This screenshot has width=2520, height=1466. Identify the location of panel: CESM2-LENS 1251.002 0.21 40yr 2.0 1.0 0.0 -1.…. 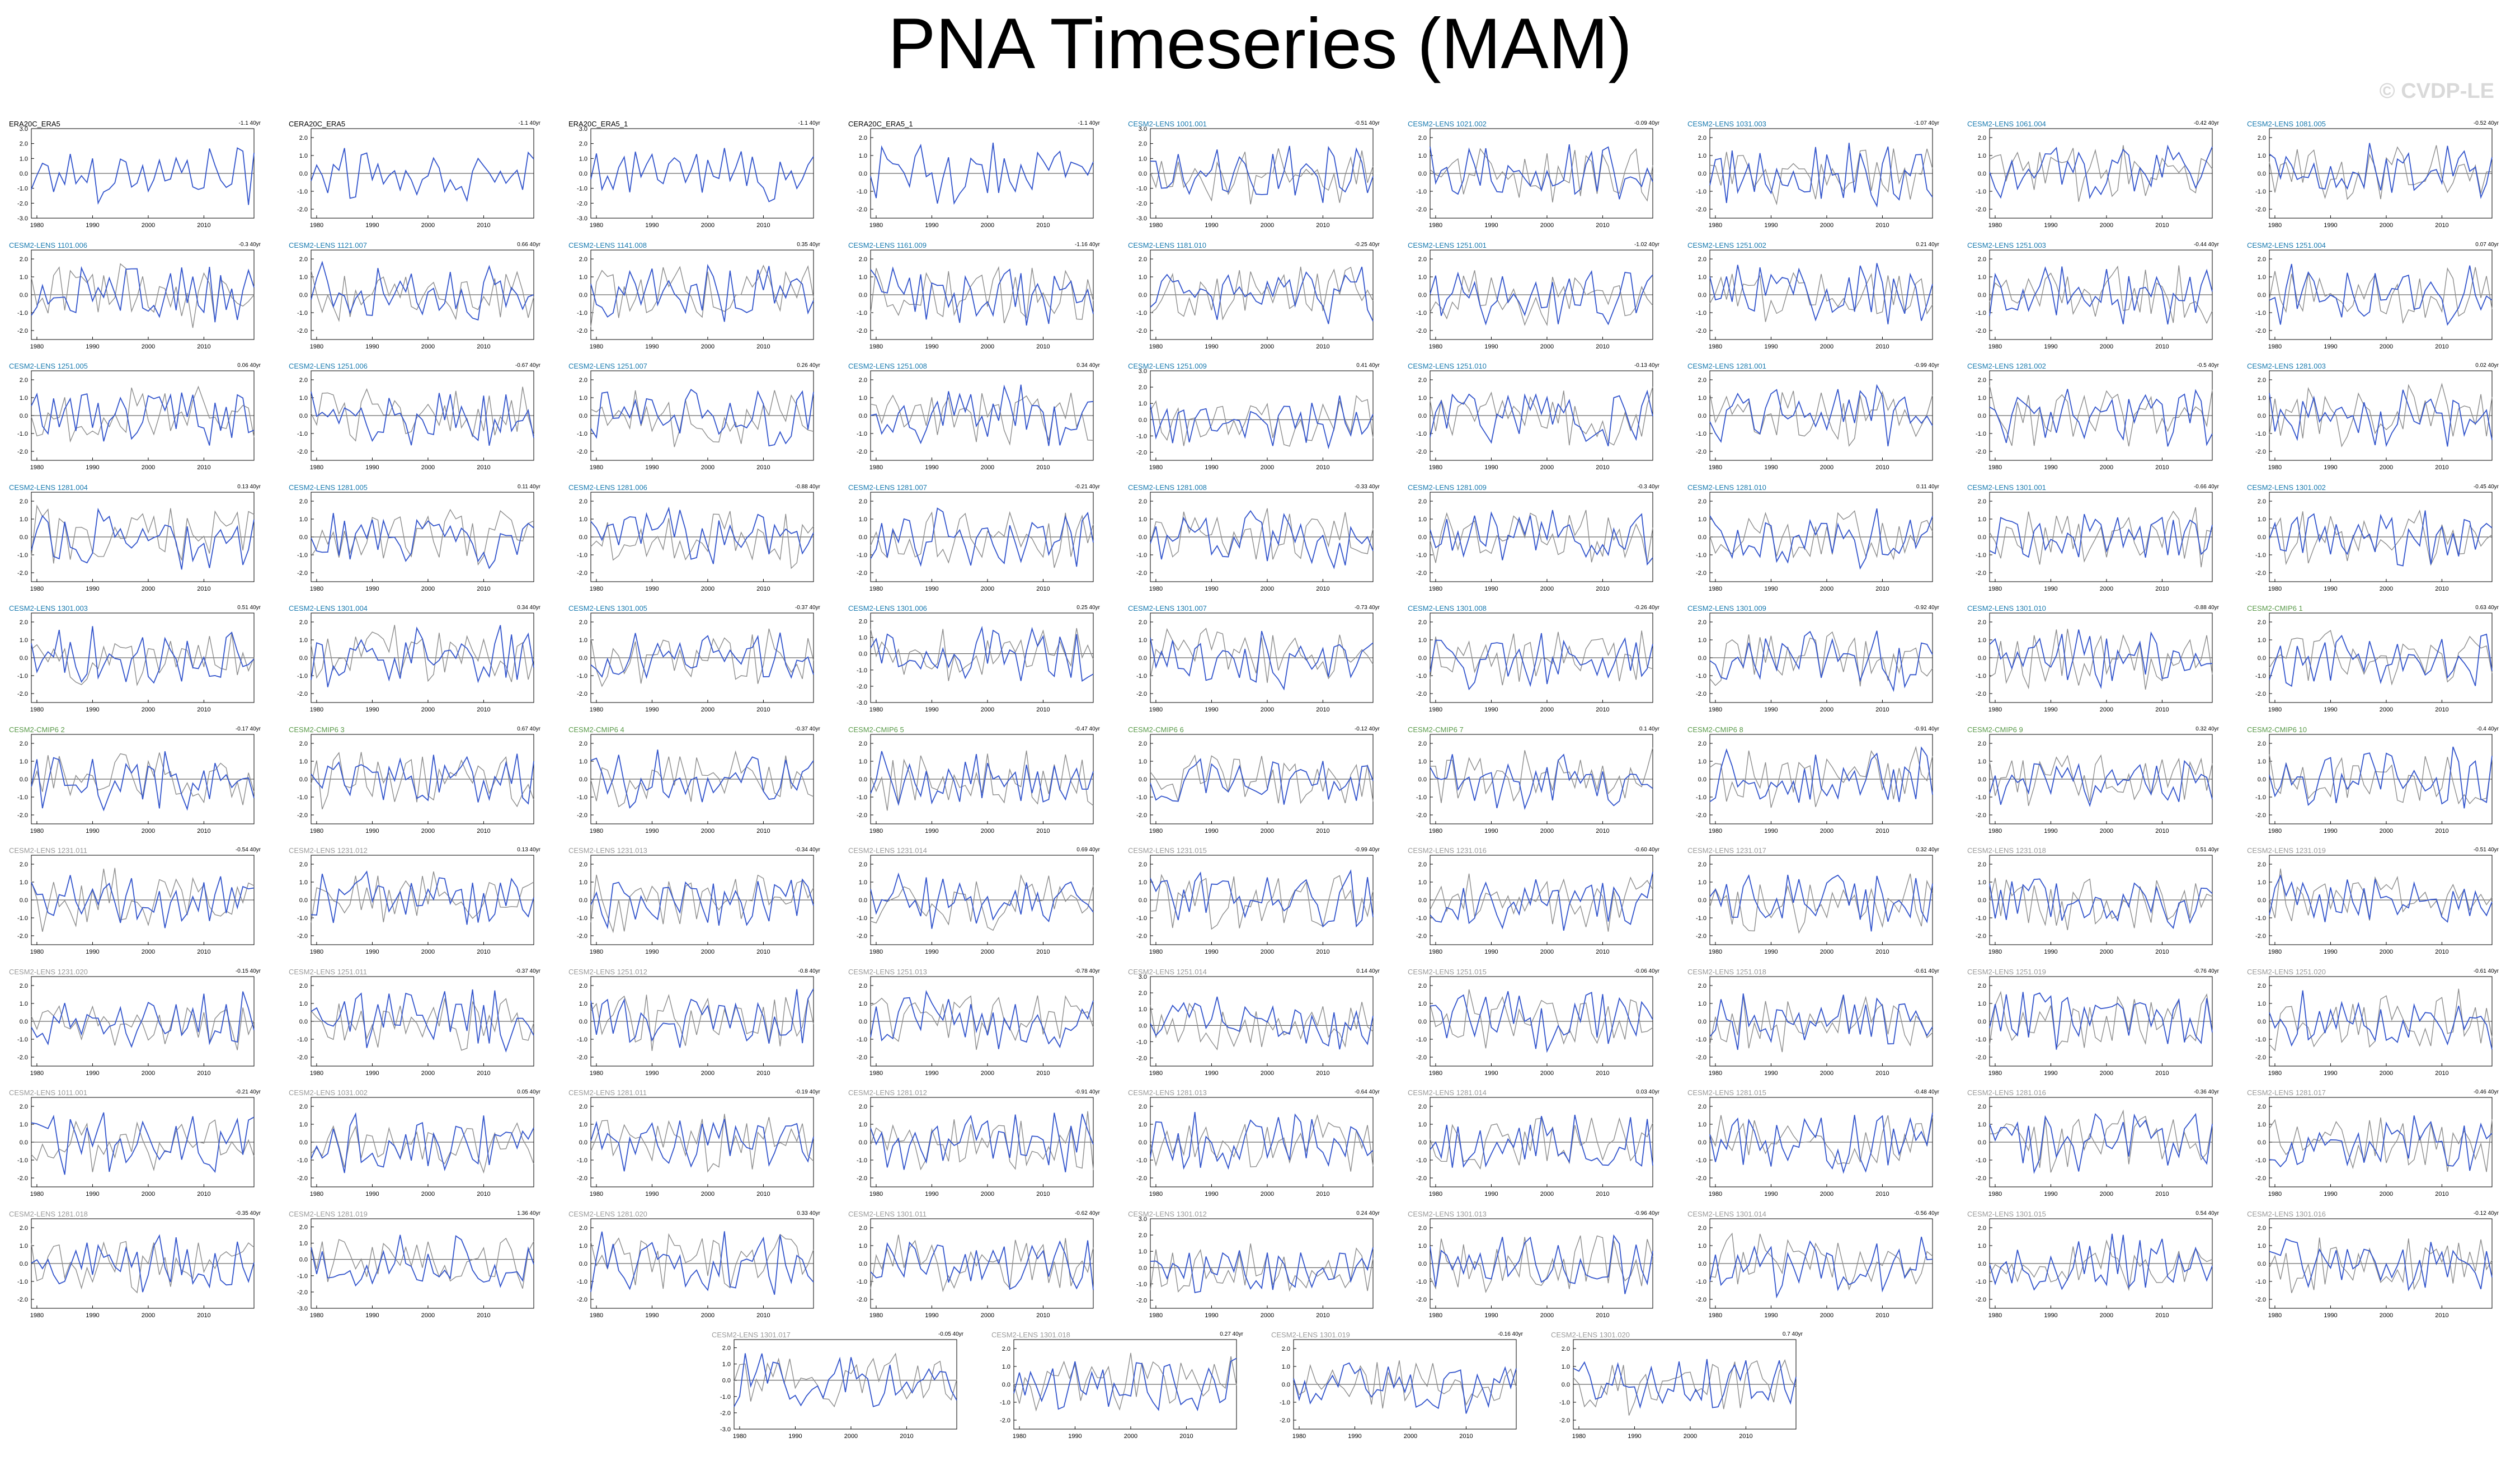
(1815, 298).